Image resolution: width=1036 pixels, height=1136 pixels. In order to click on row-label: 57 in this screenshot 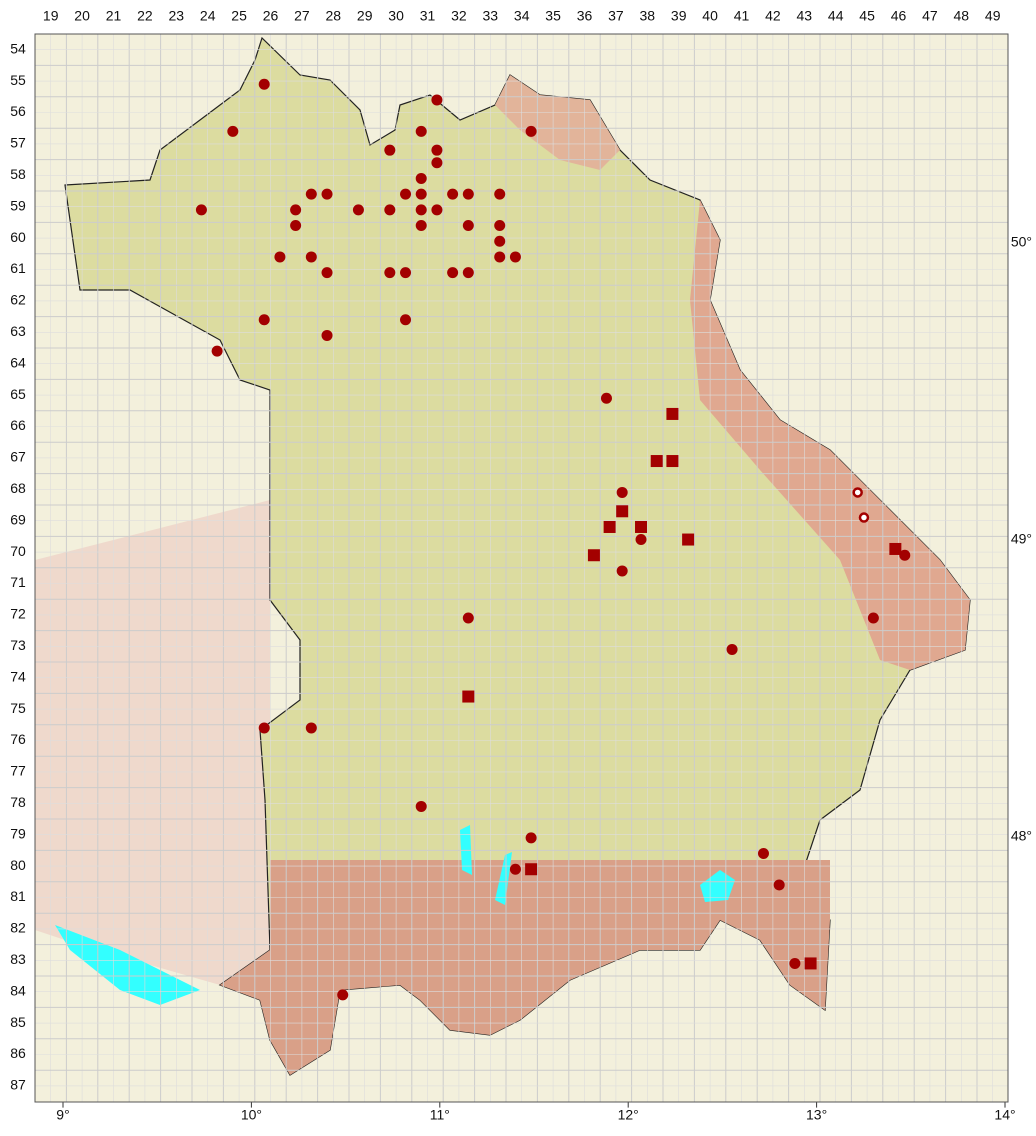, I will do `click(18, 143)`.